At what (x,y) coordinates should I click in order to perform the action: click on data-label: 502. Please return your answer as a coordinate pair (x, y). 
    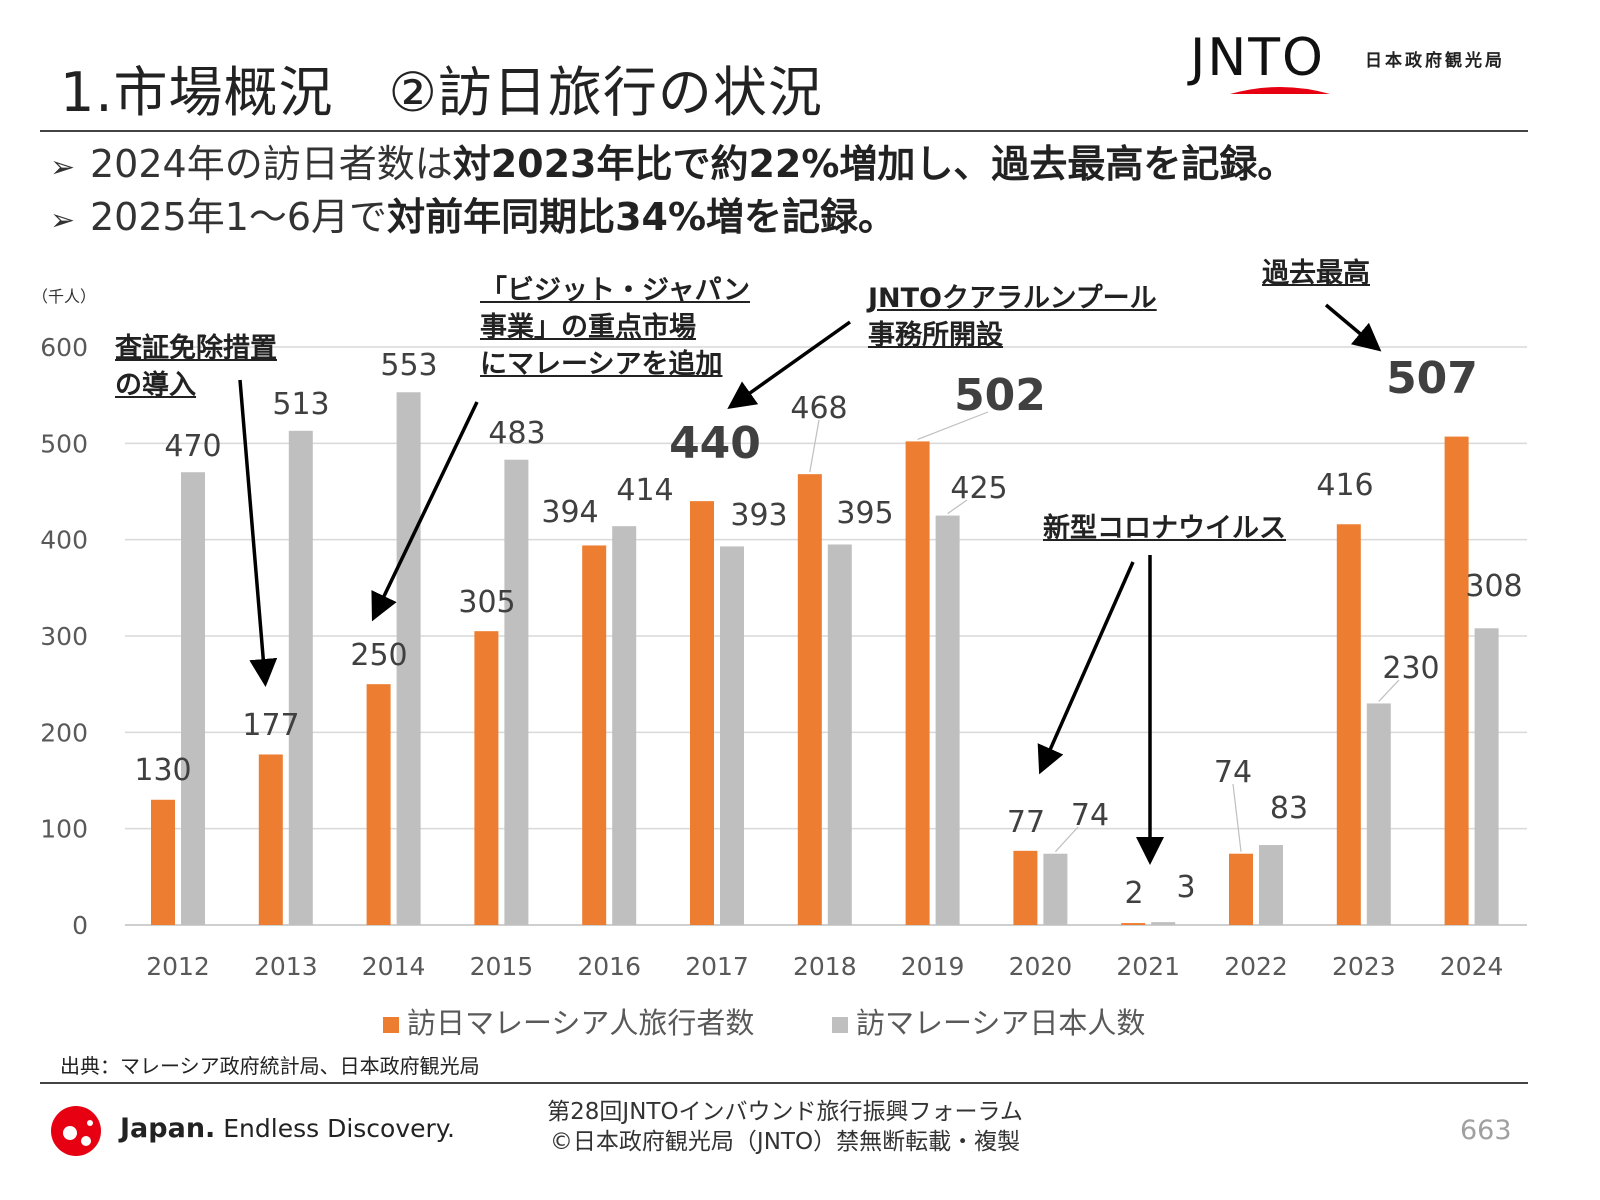
    Looking at the image, I should click on (1000, 395).